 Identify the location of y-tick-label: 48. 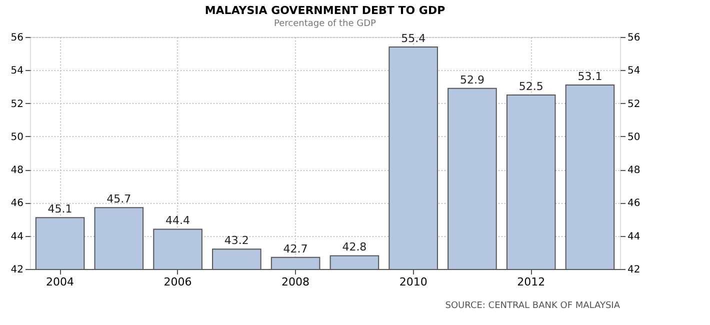
(17, 170).